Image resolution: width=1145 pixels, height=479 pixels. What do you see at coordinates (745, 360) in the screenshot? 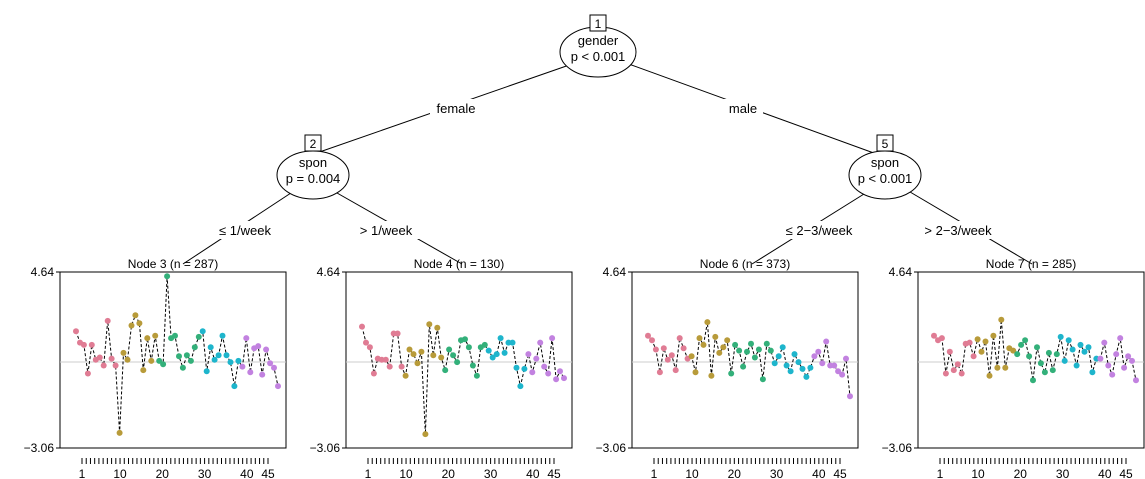
I see `panel-frame` at bounding box center [745, 360].